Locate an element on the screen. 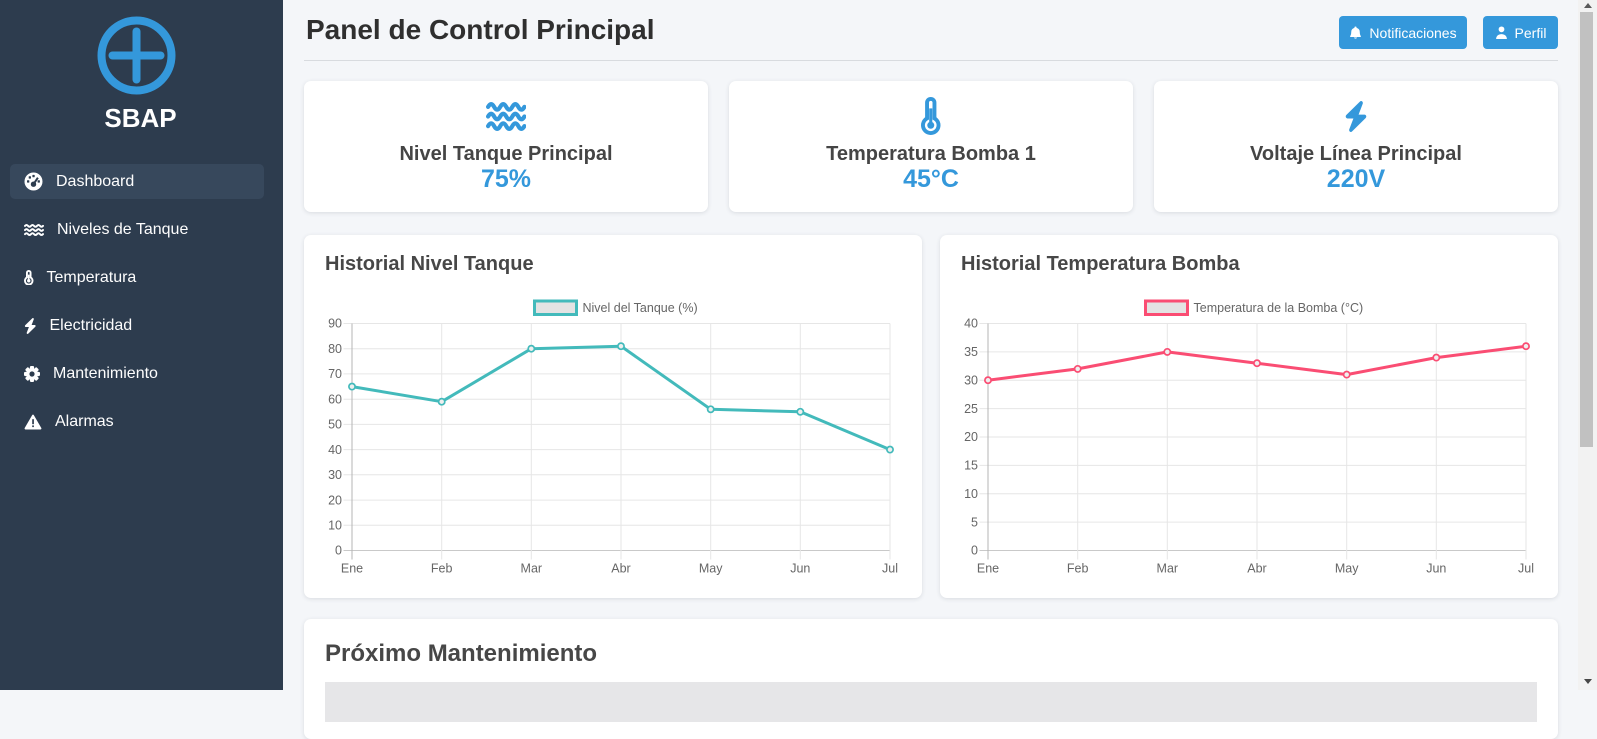 The width and height of the screenshot is (1597, 739). svg-text: 60 is located at coordinates (335, 399).